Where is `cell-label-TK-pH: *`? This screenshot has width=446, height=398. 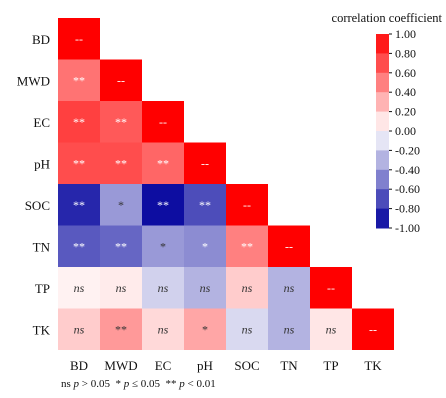 cell-label-TK-pH: * is located at coordinates (205, 329).